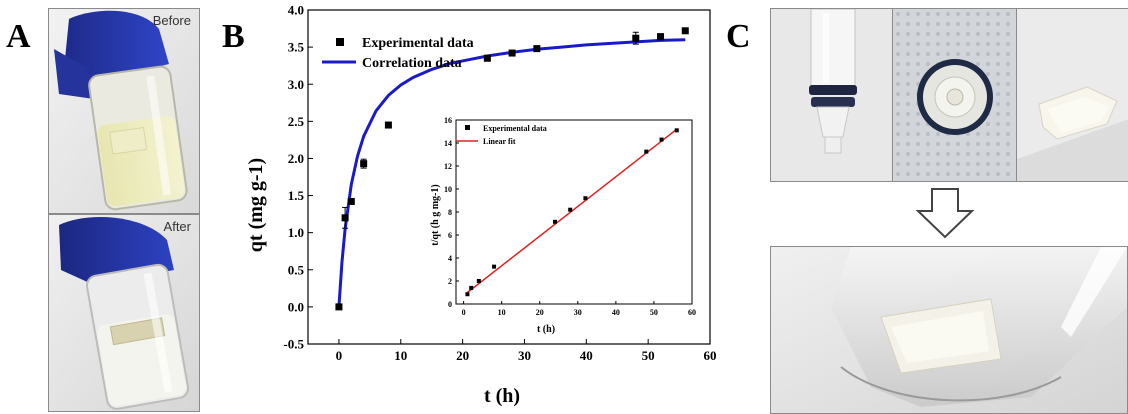 The height and width of the screenshot is (414, 1128). What do you see at coordinates (450, 235) in the screenshot?
I see `inset-y-tick-label: 6` at bounding box center [450, 235].